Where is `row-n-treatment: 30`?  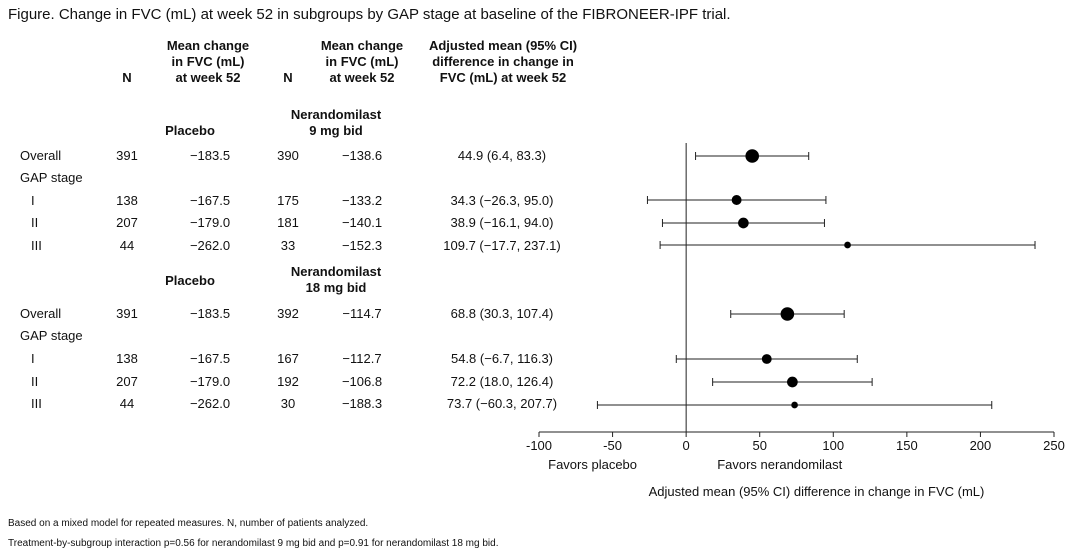 row-n-treatment: 30 is located at coordinates (288, 403).